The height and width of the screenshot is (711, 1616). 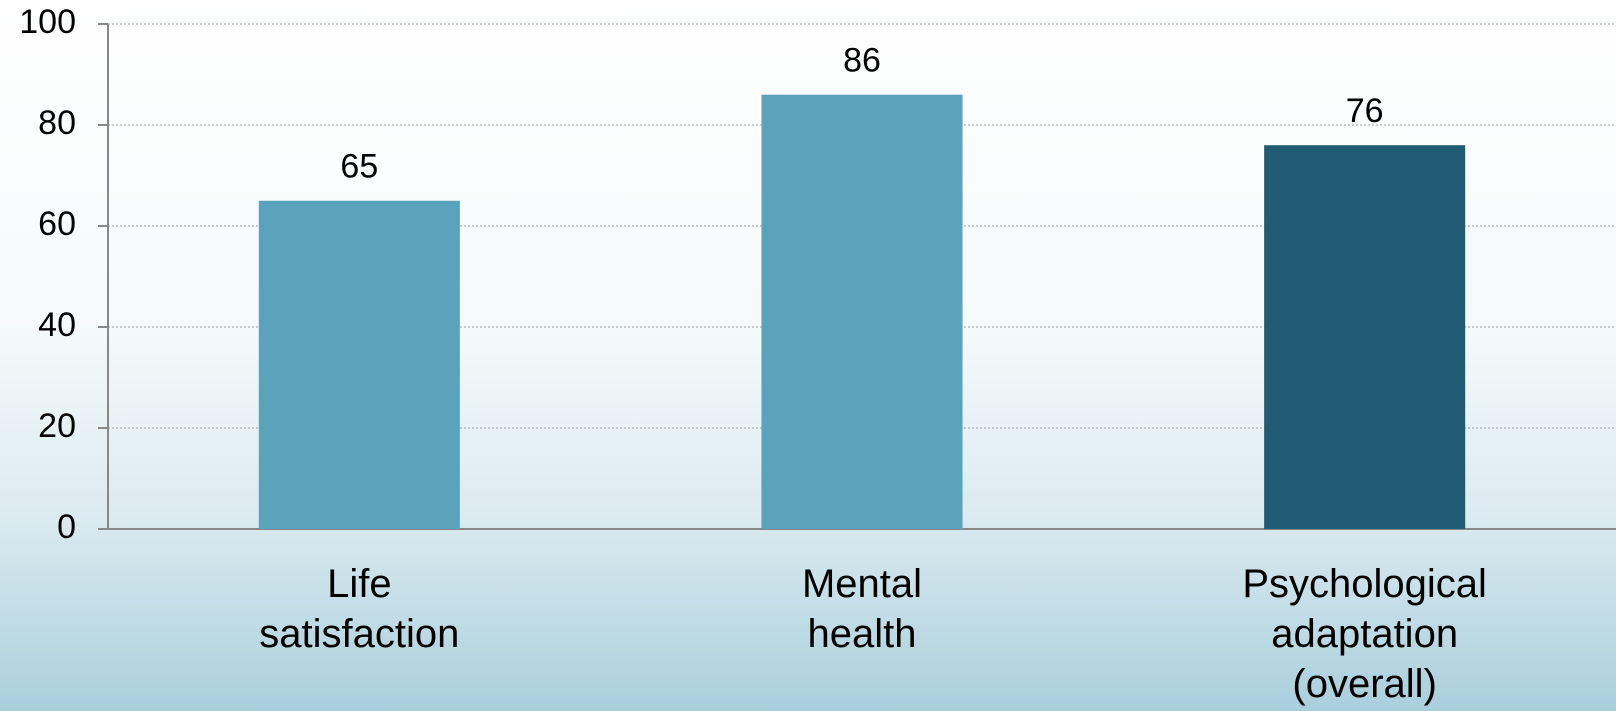 What do you see at coordinates (57, 325) in the screenshot?
I see `y-tick-label: 40` at bounding box center [57, 325].